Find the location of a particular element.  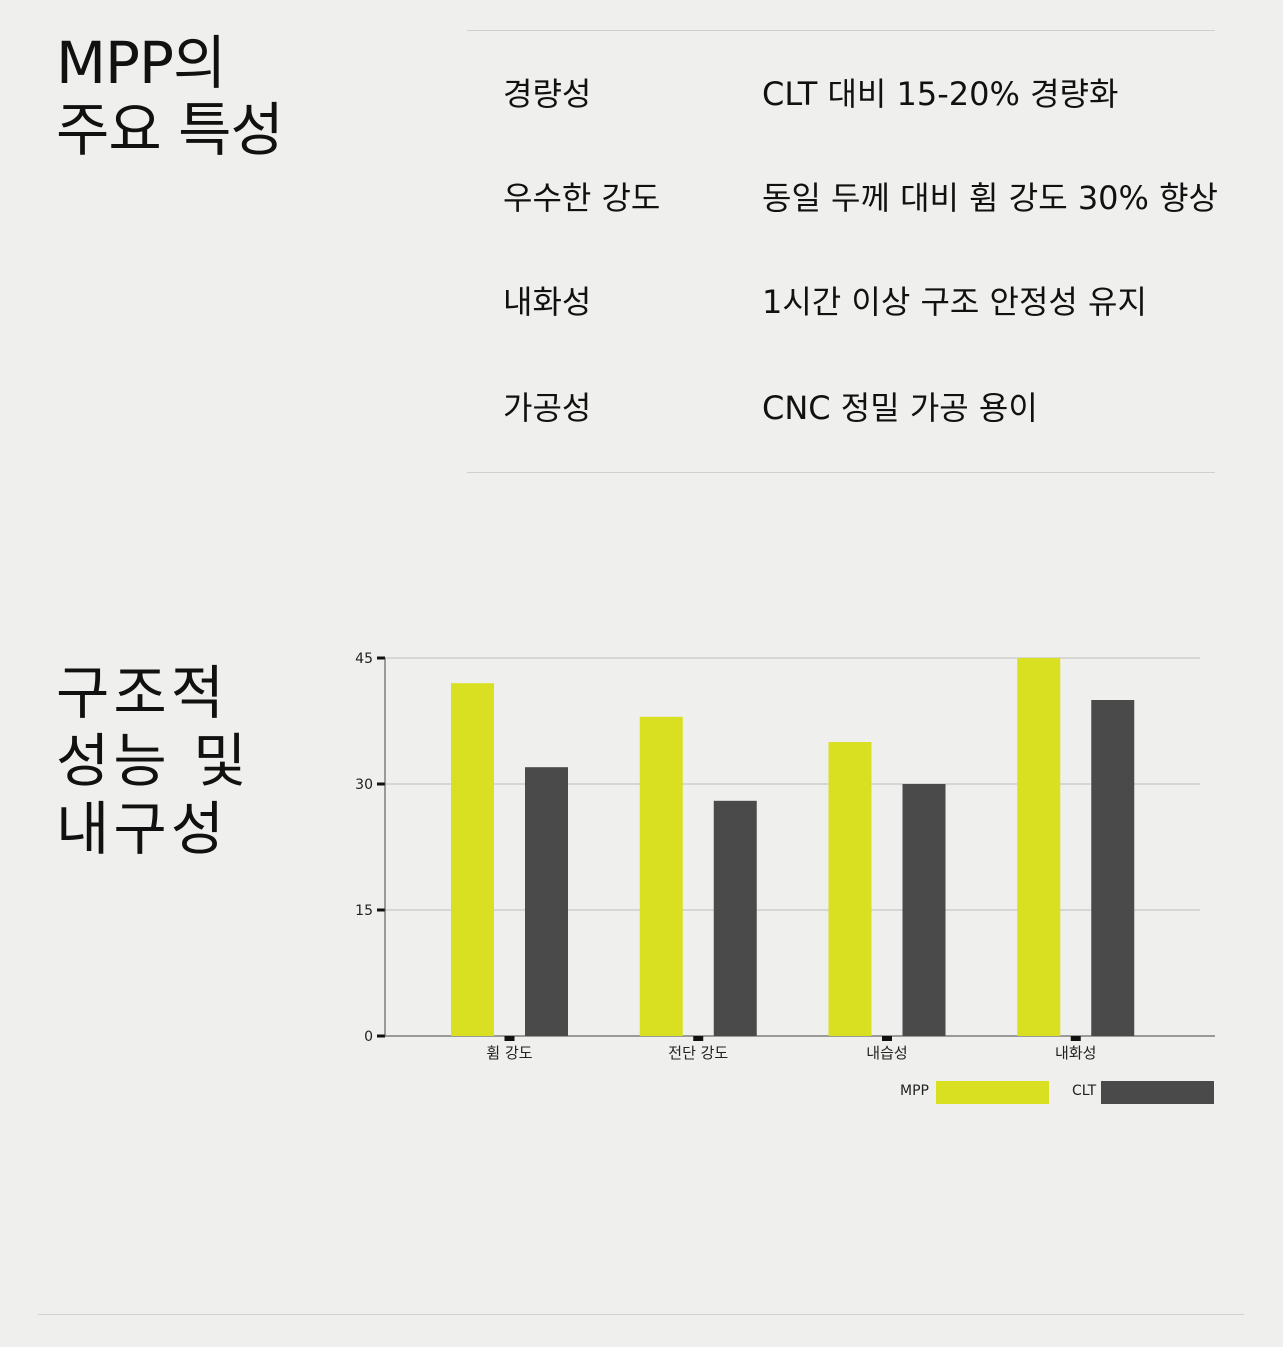

section-title-characteristics: MPP의 주요 특성 is located at coordinates (170, 97).